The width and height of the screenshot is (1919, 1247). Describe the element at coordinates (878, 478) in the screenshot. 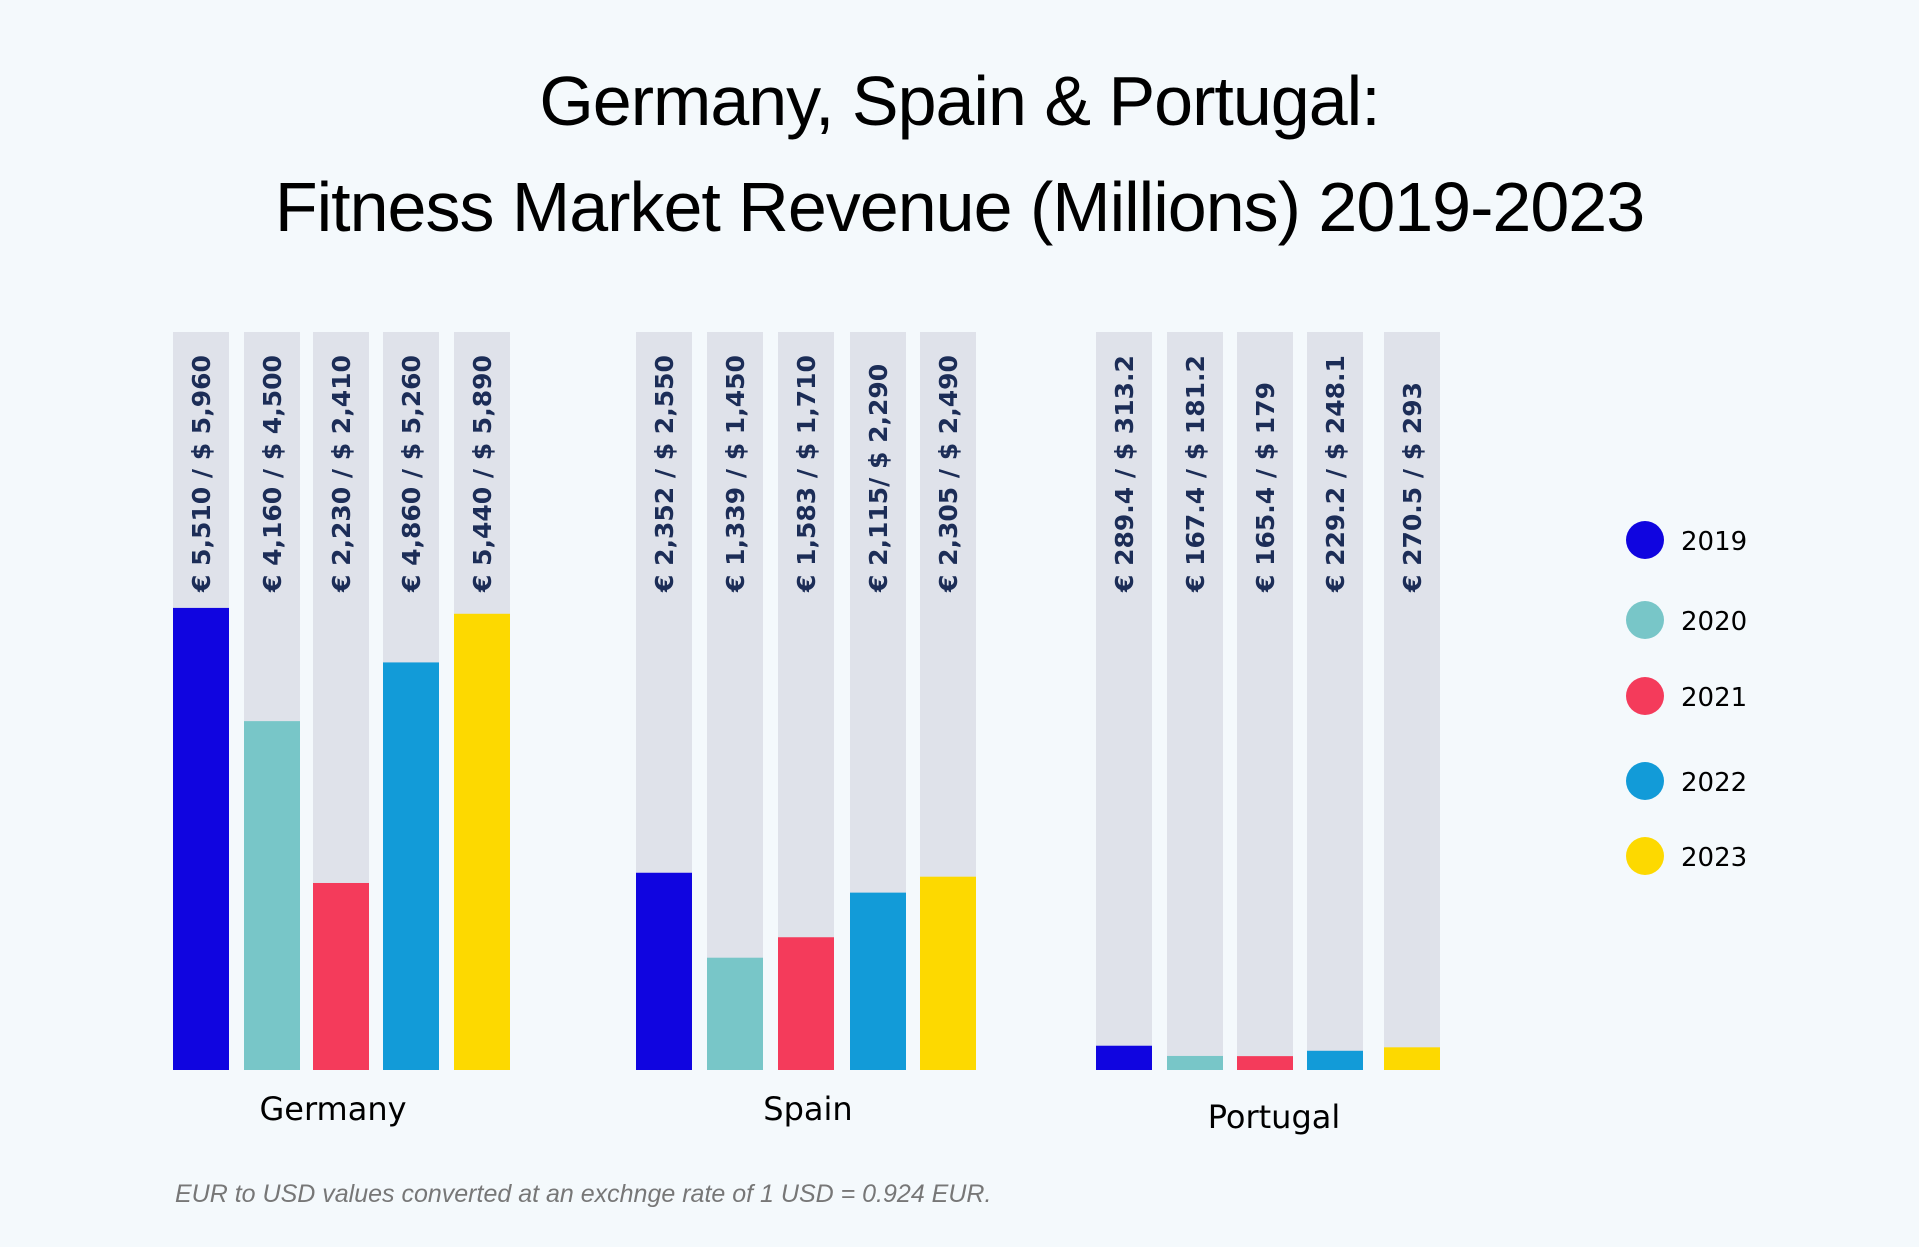

I see `data-label-spain-2022: € 2,115/ $ 2,290` at that location.